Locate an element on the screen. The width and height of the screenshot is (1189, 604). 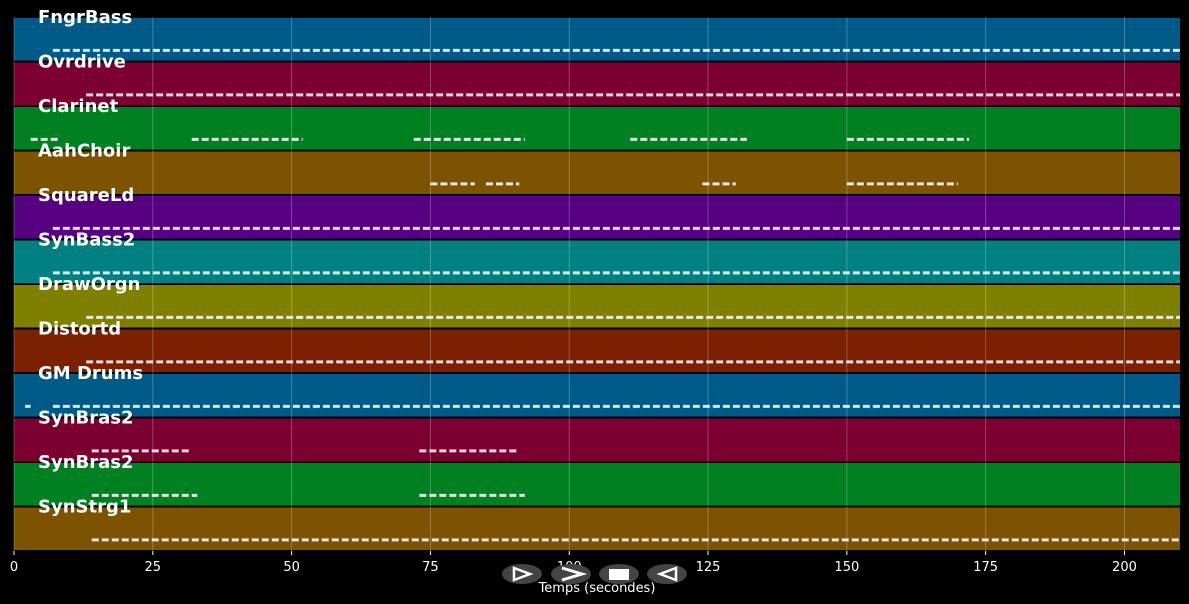
transport-controls is located at coordinates (594, 574).